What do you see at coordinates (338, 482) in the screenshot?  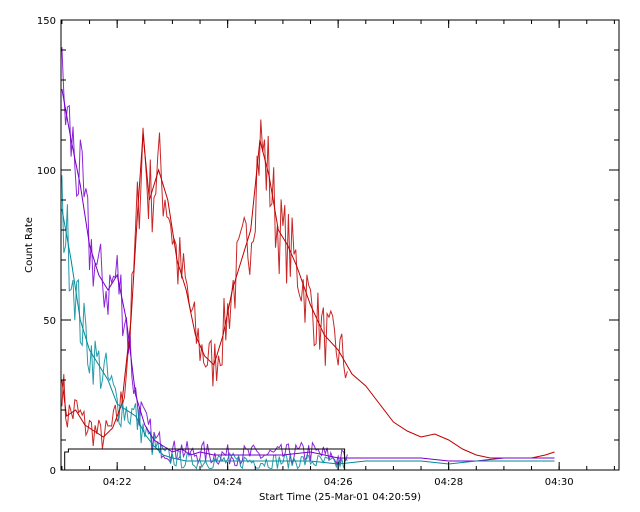 I see `x-tick-label: 04:26` at bounding box center [338, 482].